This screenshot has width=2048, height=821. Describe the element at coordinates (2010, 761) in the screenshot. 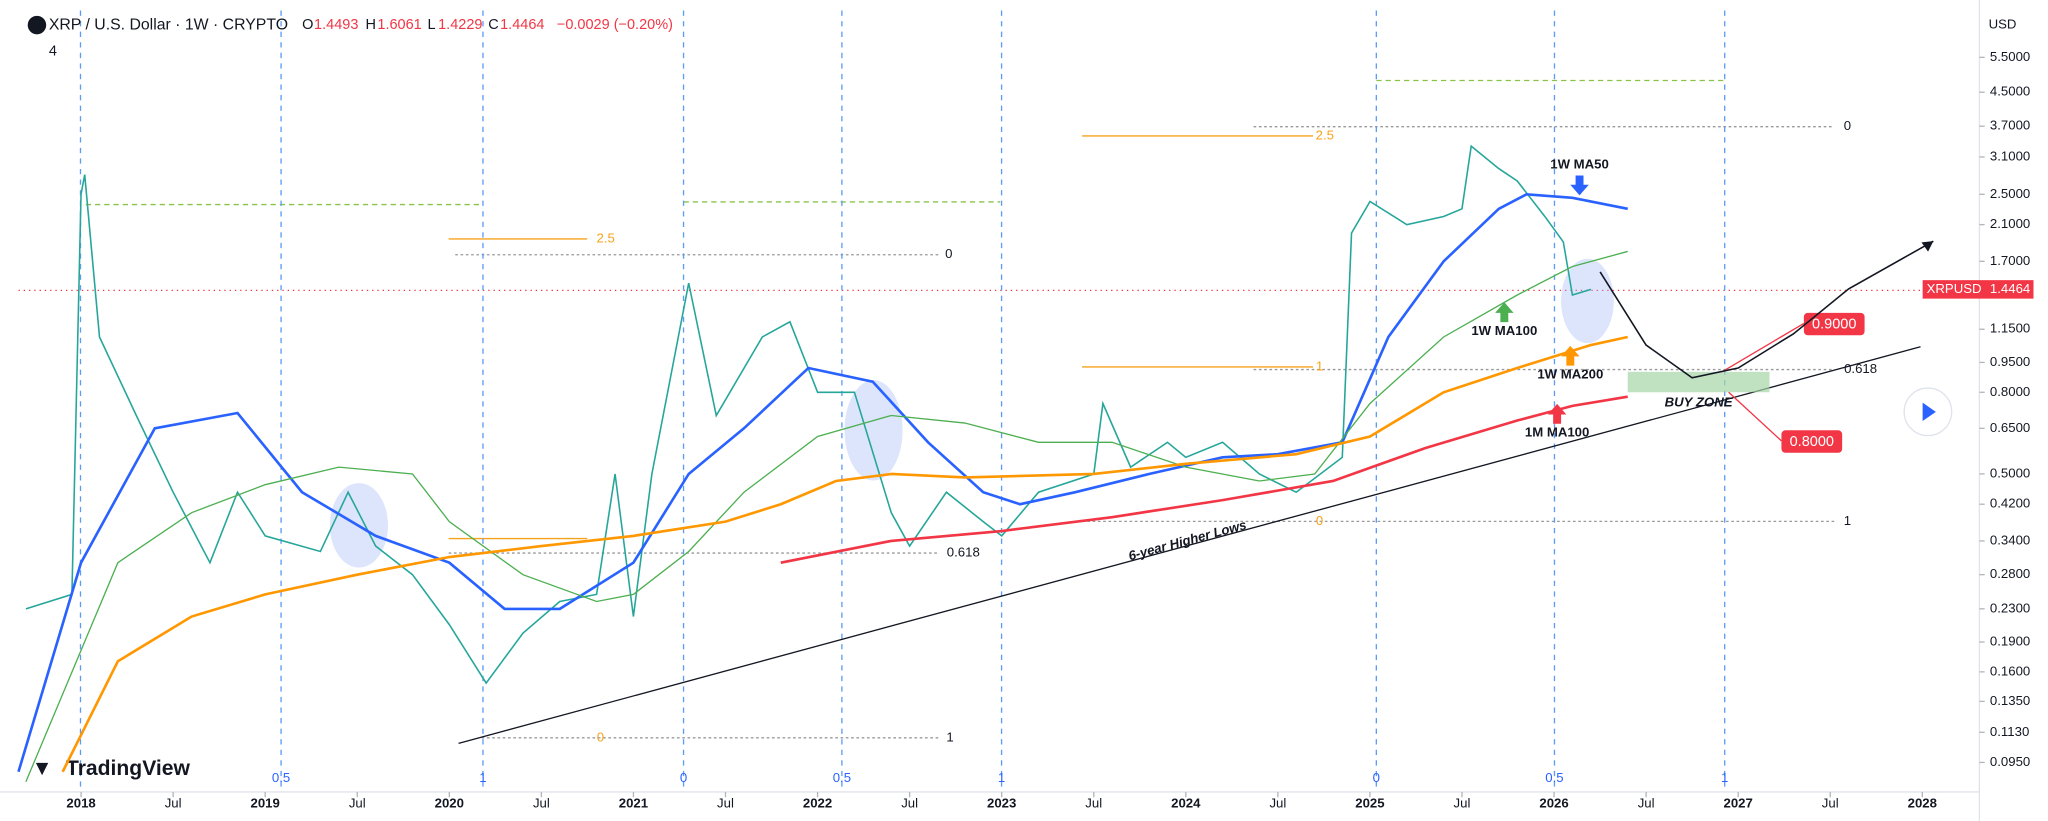

I see `y-tick-label: 0.0950` at that location.